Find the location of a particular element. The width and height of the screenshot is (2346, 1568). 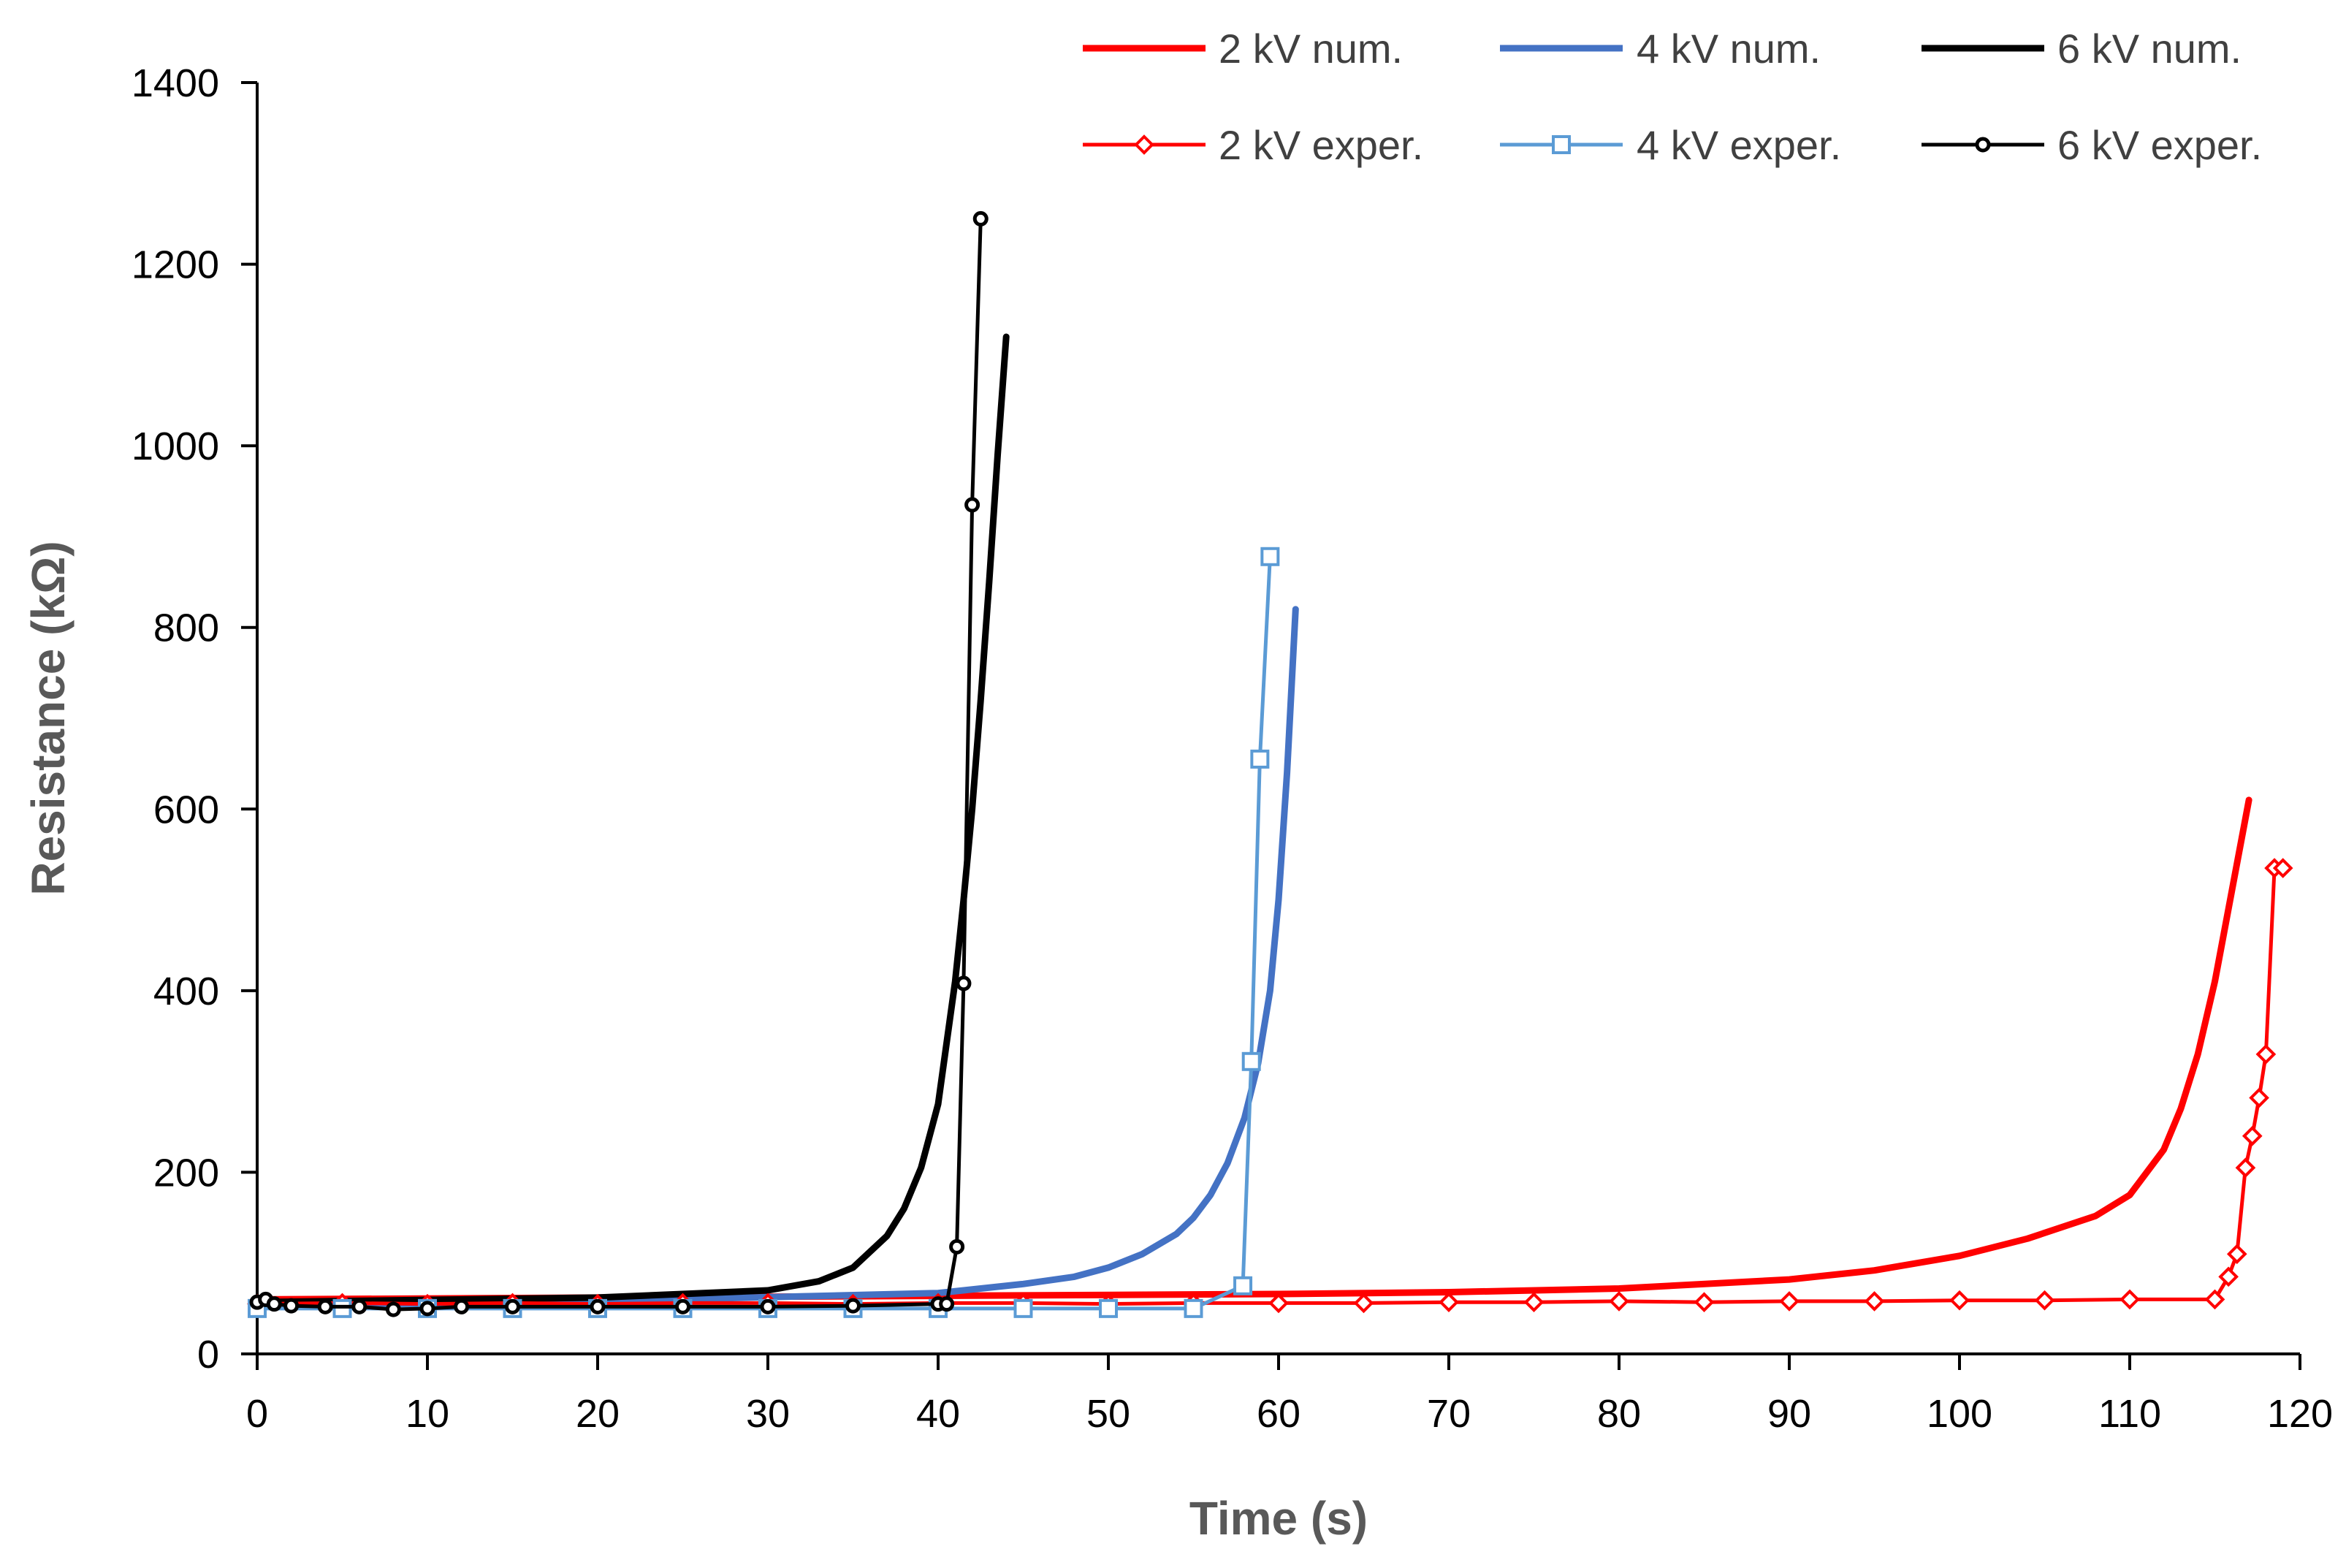

legend-label-6kv-num: 6 kV num. is located at coordinates (2149, 49).